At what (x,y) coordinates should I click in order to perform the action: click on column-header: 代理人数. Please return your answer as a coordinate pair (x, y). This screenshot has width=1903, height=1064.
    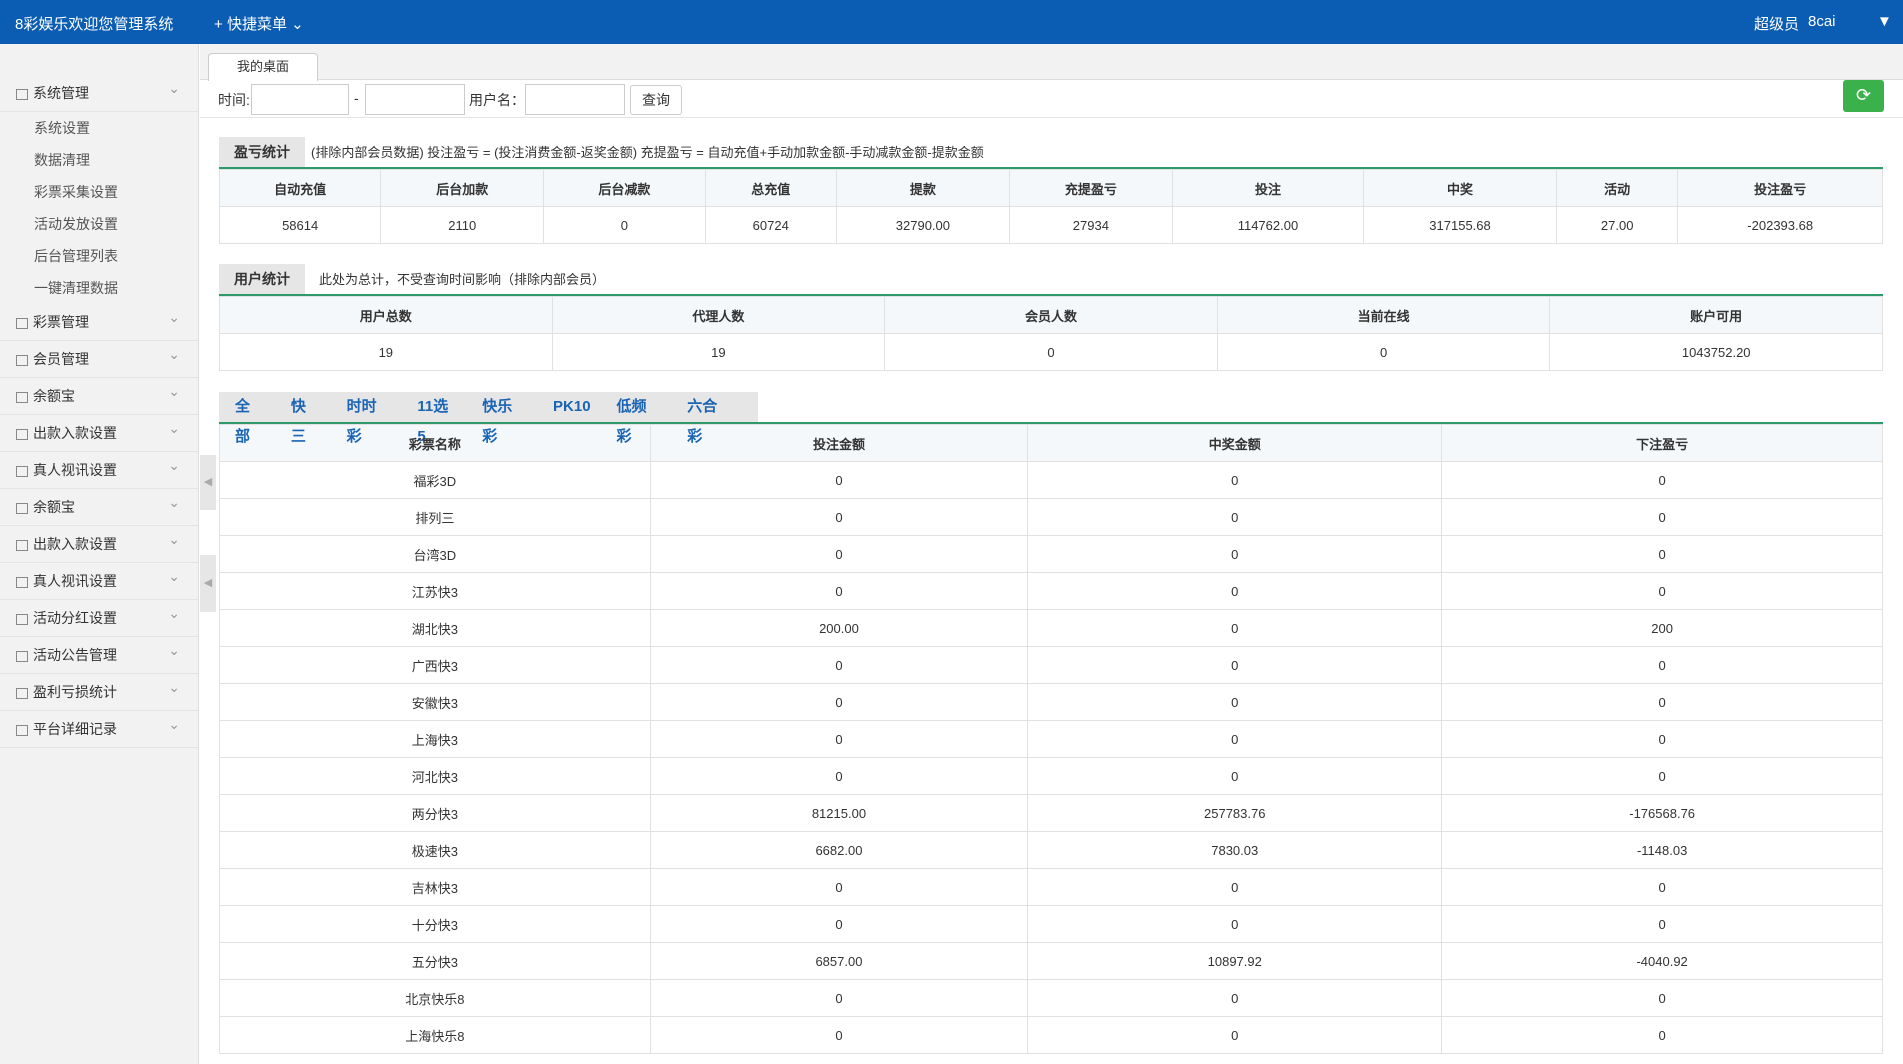
    Looking at the image, I should click on (718, 315).